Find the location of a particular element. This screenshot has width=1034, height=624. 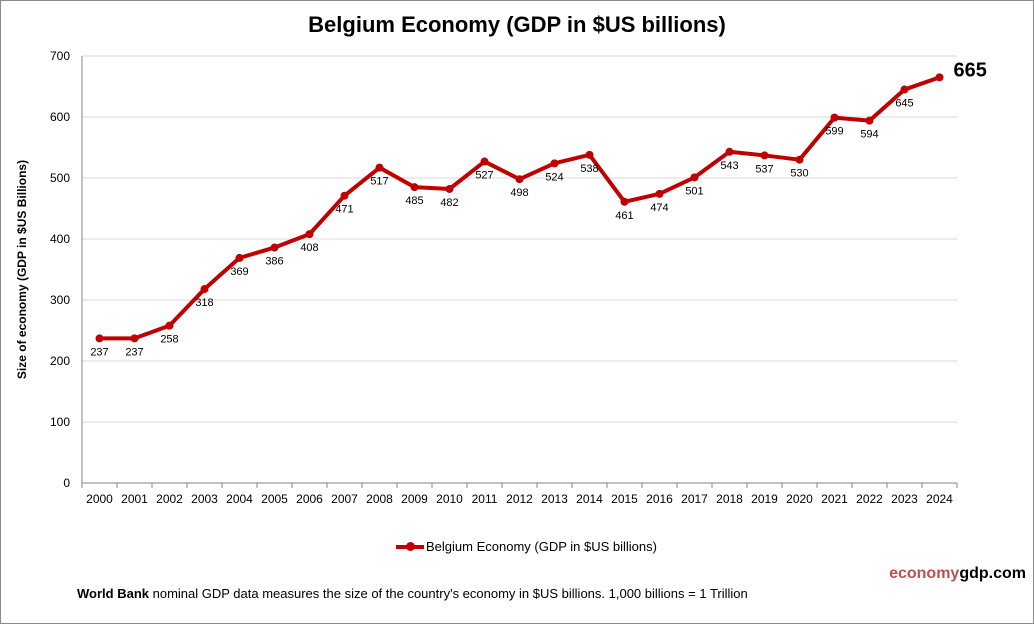

y-tick-label: 300 is located at coordinates (60, 300).